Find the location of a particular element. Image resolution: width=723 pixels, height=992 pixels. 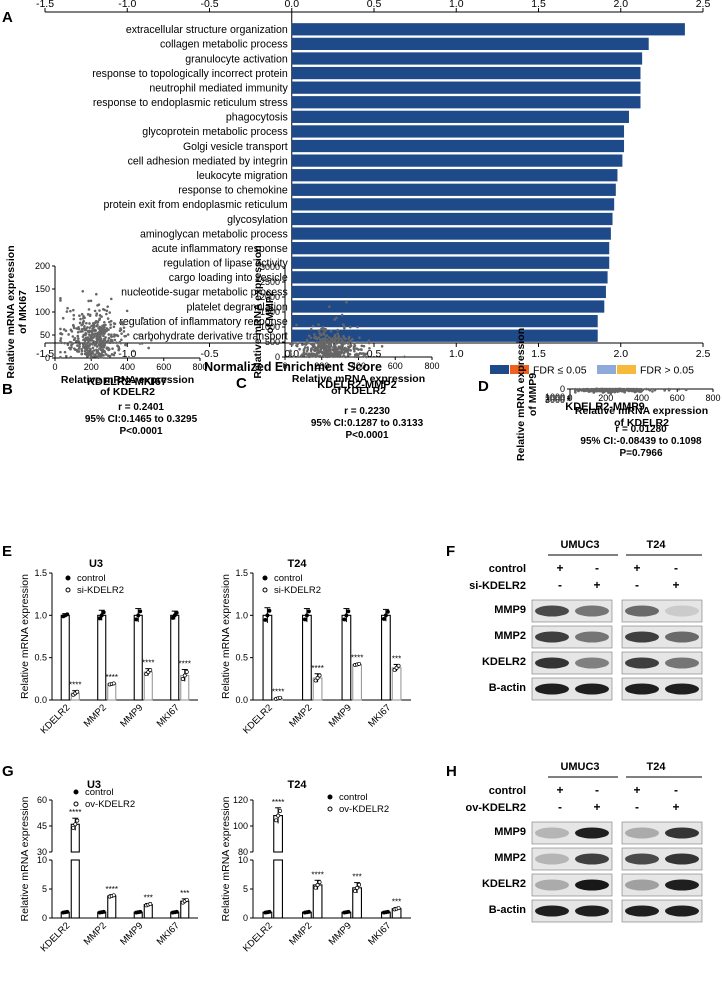

legend-label-ns: FDR > 0.05 is located at coordinates (667, 371).